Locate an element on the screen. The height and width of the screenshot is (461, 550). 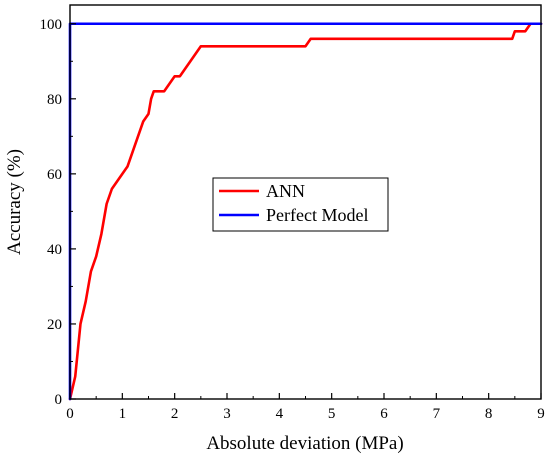
x-tick-label-3: 3 is located at coordinates (227, 414).